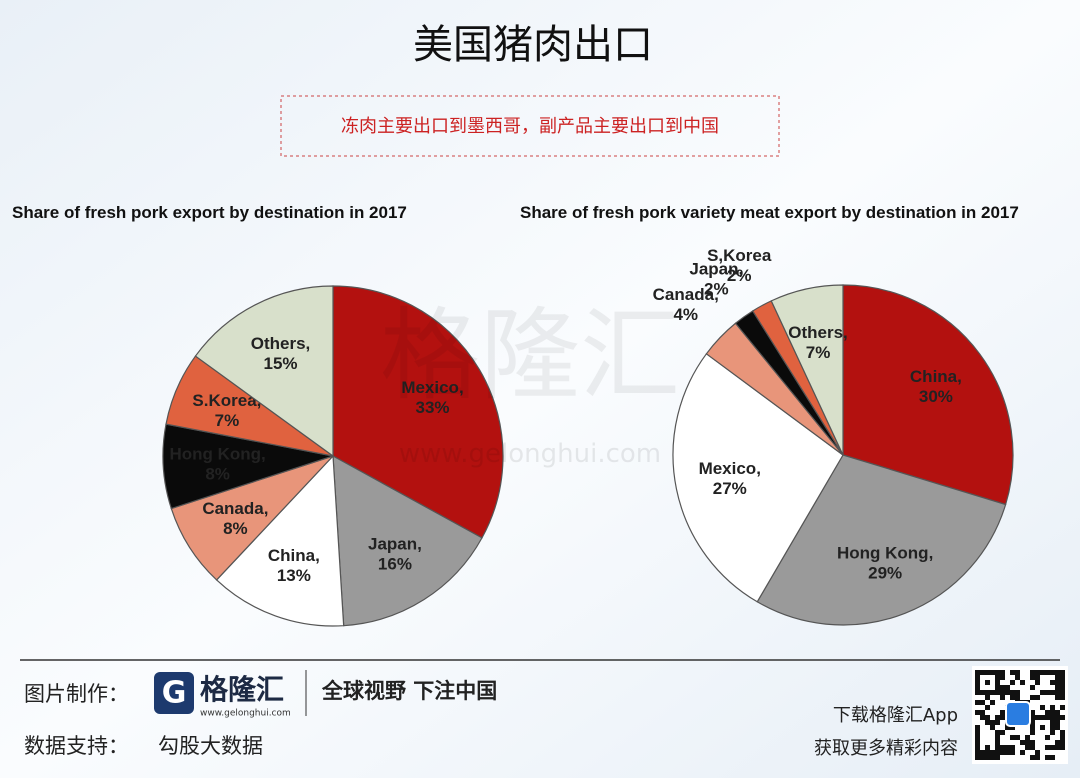 The height and width of the screenshot is (778, 1080). Describe the element at coordinates (1018, 714) in the screenshot. I see `qr-logo` at that location.